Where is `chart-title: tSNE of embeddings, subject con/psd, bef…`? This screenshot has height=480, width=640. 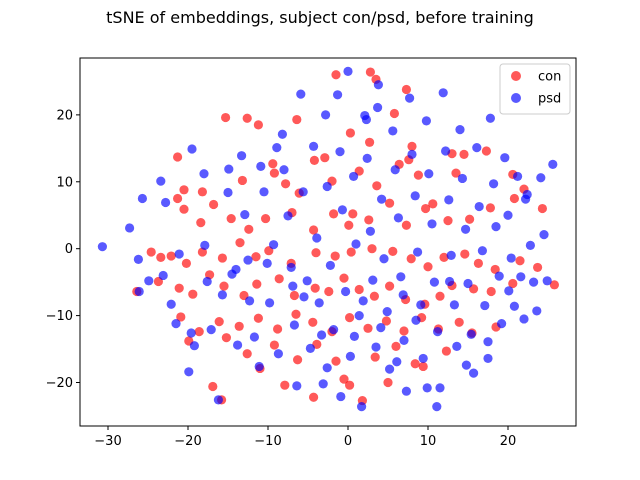
chart-title: tSNE of embeddings, subject con/psd, bef… is located at coordinates (320, 17).